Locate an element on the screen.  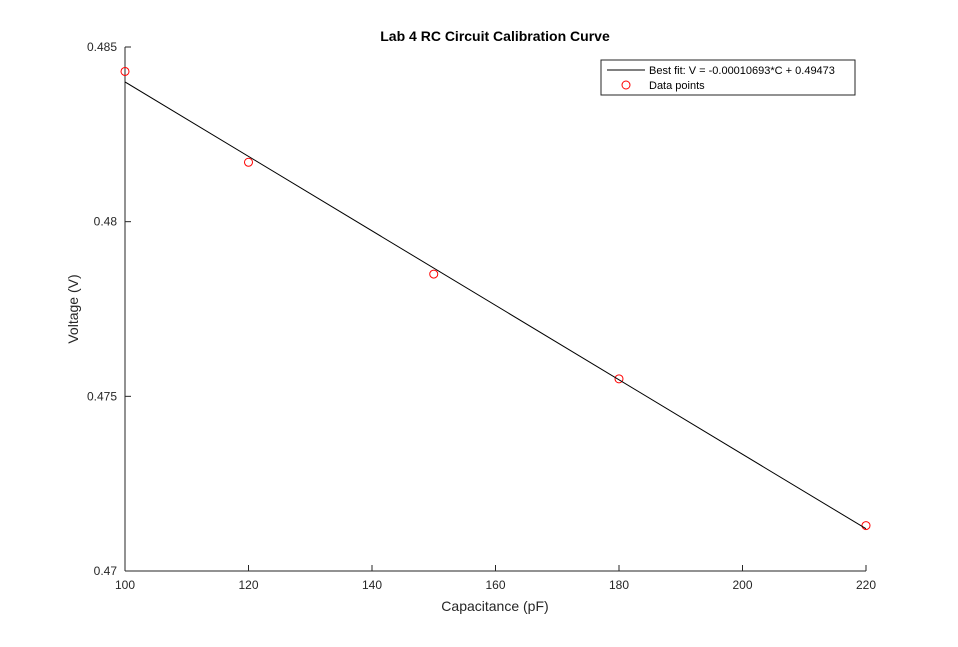
y-tick-label: 0.475 is located at coordinates (102, 396).